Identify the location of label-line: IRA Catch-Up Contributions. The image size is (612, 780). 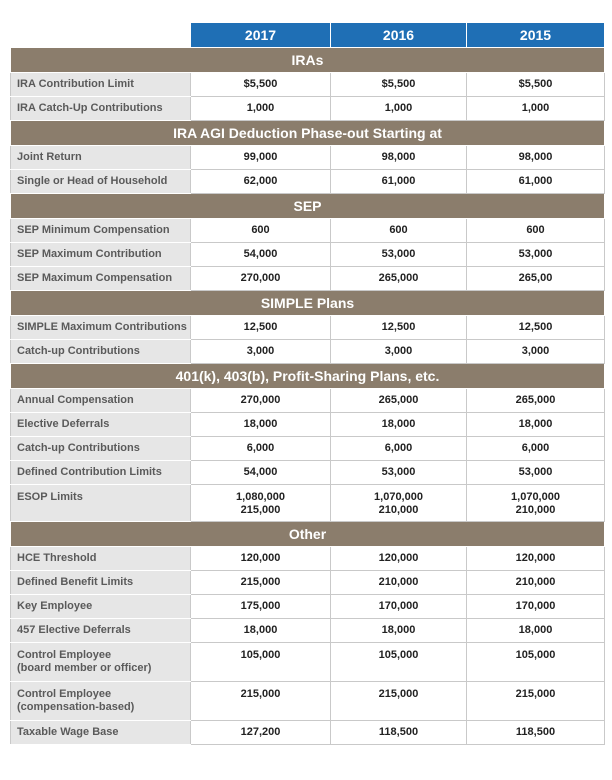
(90, 108).